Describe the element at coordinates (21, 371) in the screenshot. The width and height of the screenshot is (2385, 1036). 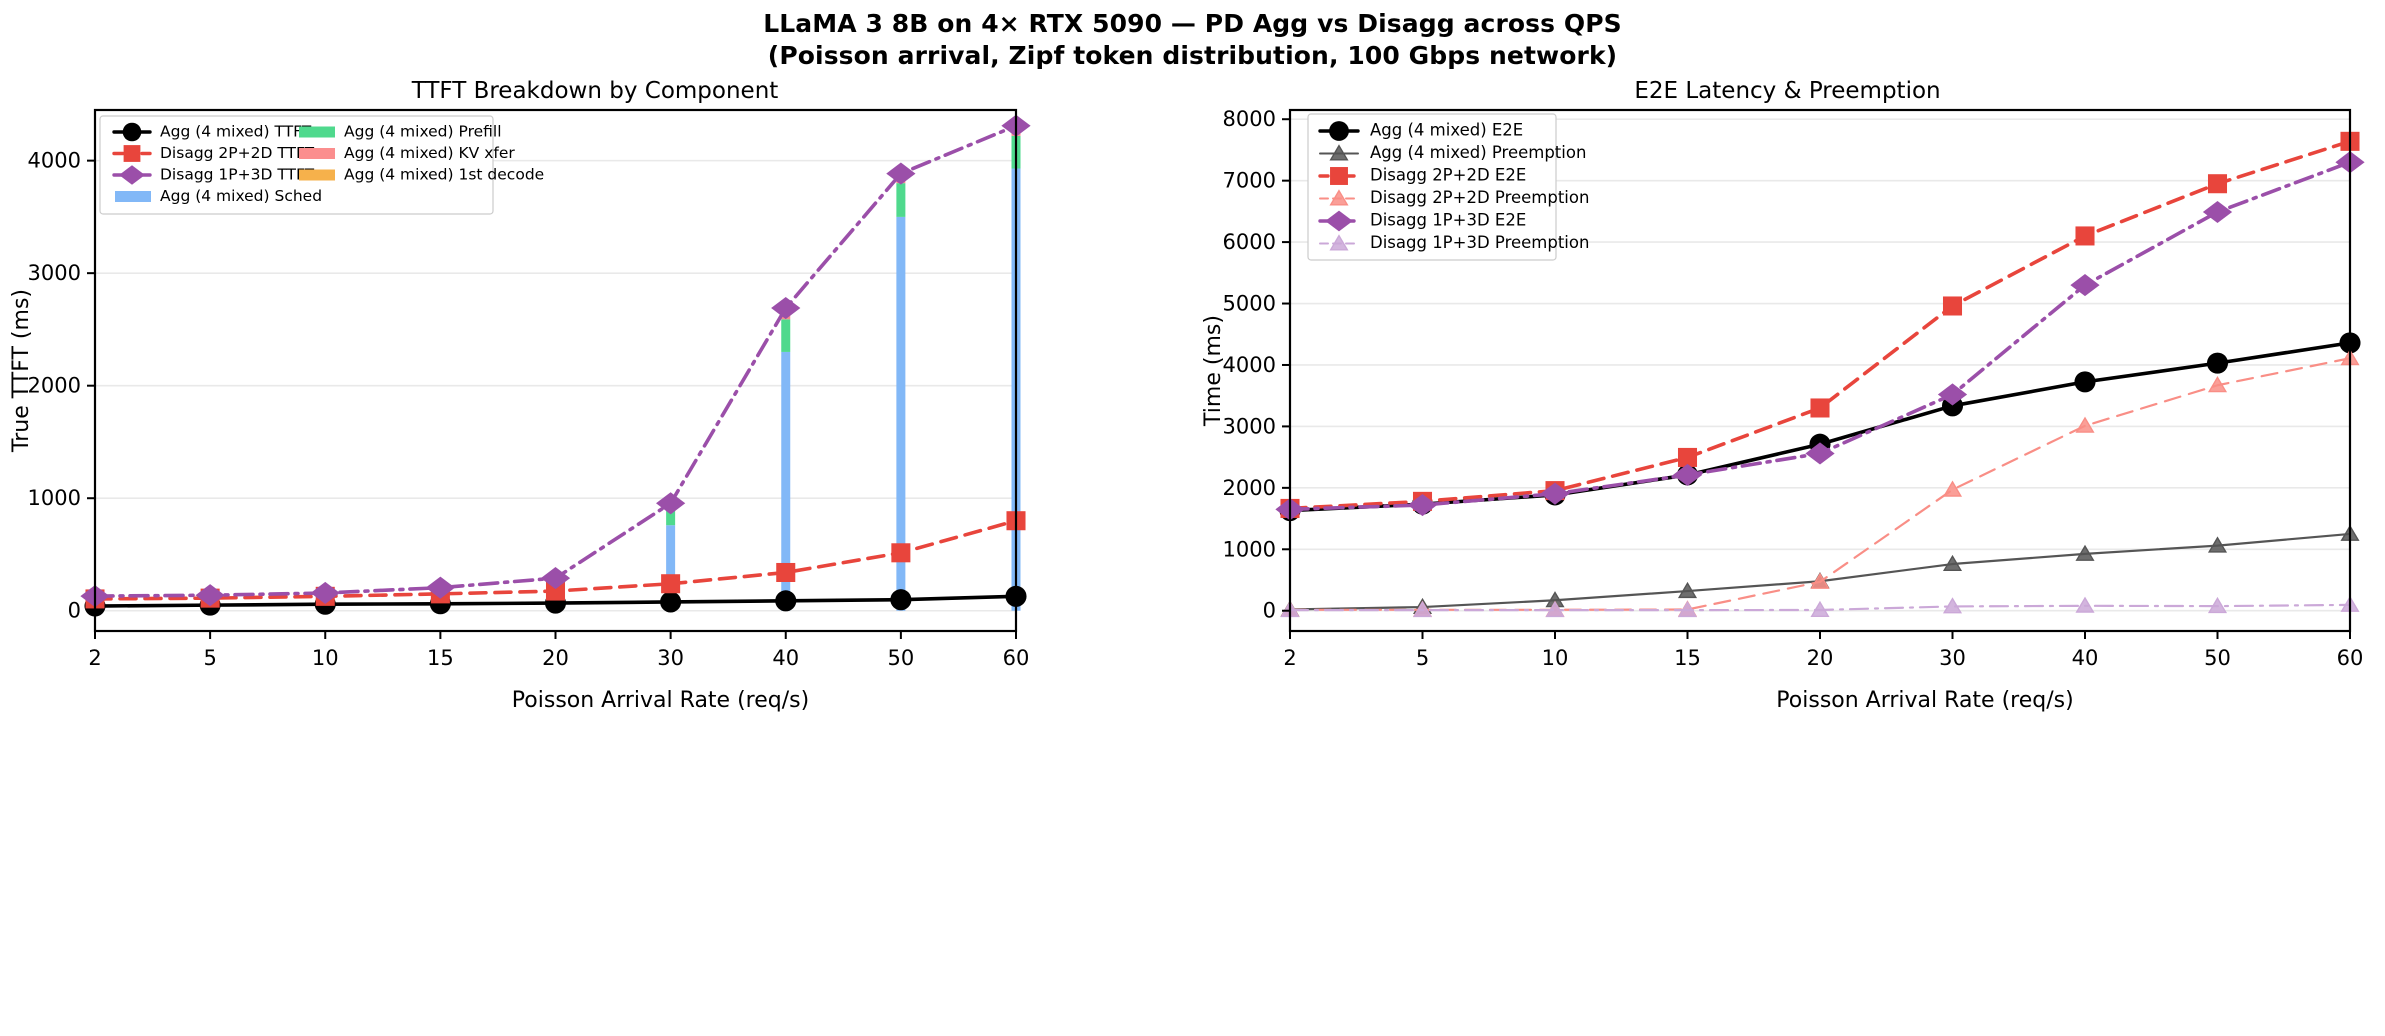
I see `y-axis-label: True TTFT (ms)` at that location.